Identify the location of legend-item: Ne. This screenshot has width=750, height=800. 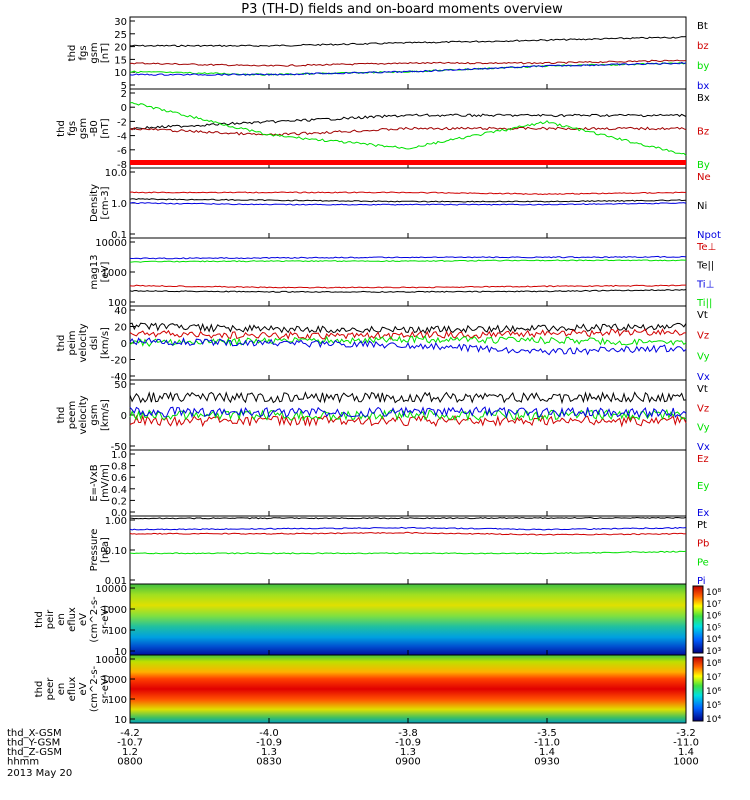
(704, 177).